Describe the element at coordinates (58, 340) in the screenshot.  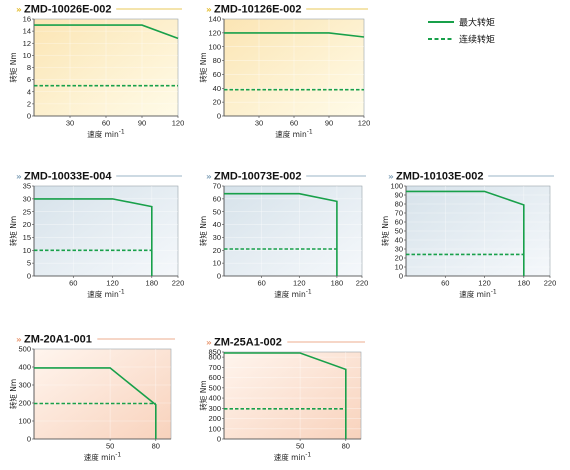
I see `chart-title: ZM-20A1-001` at that location.